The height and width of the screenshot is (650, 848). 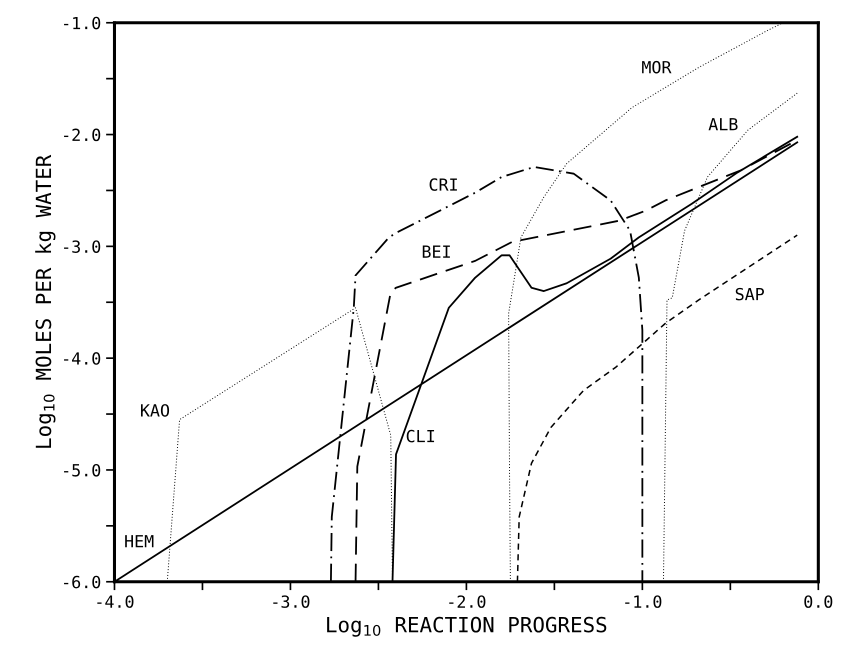 I want to click on series-label: CLI, so click(x=420, y=436).